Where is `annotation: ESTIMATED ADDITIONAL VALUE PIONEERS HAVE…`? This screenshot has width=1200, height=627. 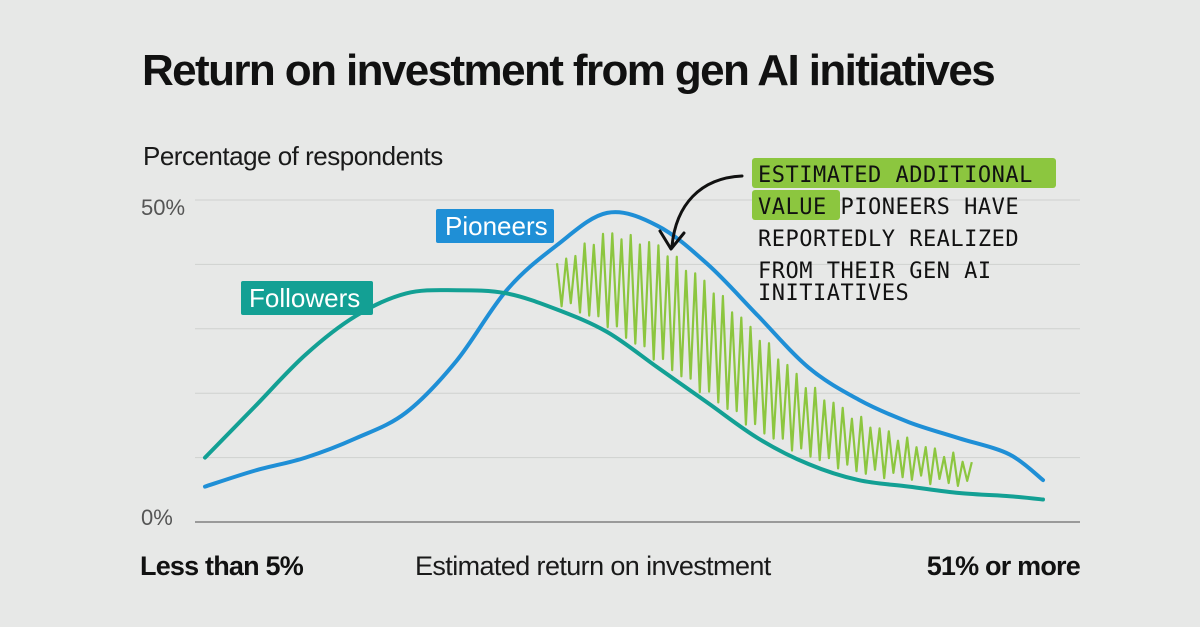
annotation: ESTIMATED ADDITIONAL VALUE PIONEERS HAVE… is located at coordinates (857, 232).